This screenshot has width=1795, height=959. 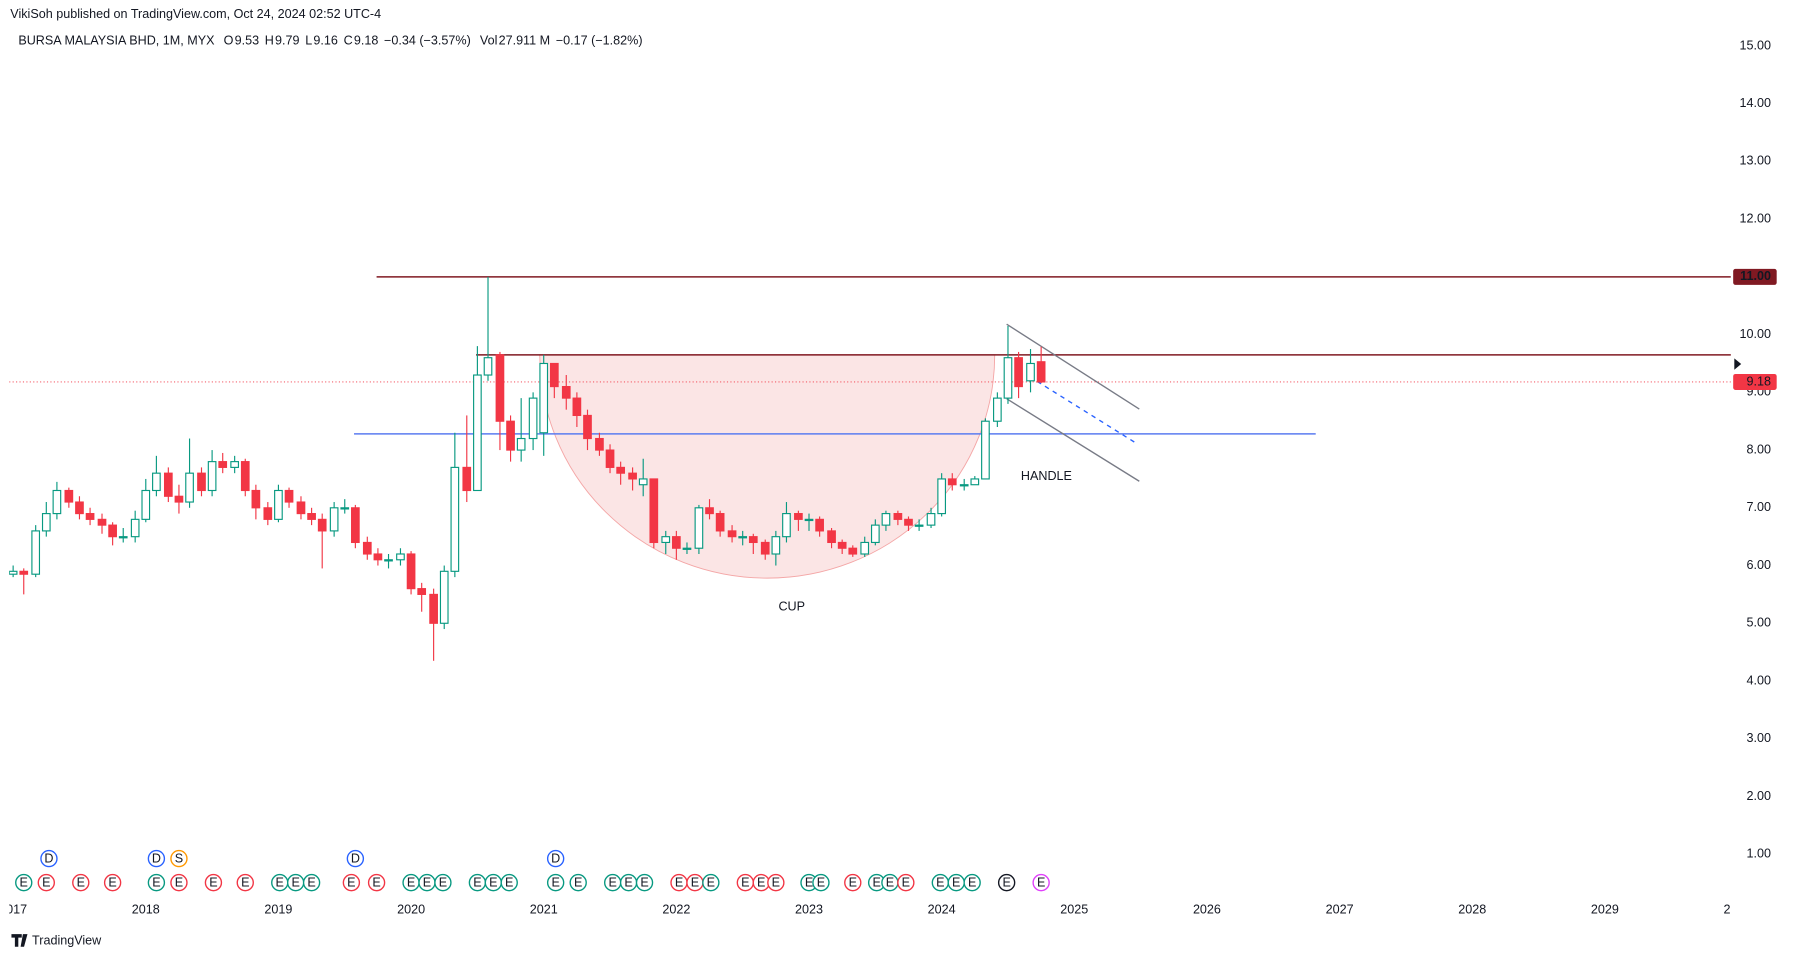 What do you see at coordinates (325, 41) in the screenshot?
I see `legend-text: 9.16` at bounding box center [325, 41].